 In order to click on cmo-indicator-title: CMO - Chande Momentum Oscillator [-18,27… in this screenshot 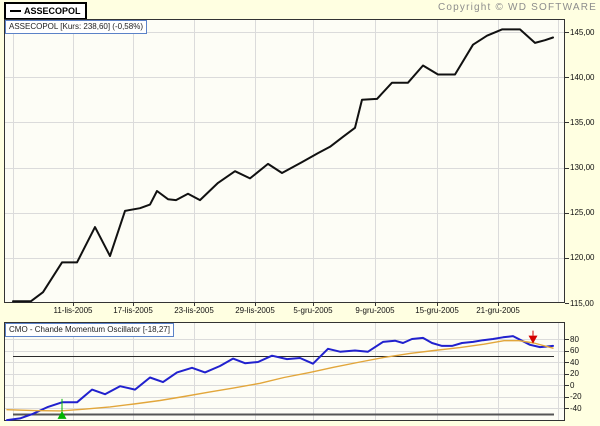, I will do `click(89, 330)`.